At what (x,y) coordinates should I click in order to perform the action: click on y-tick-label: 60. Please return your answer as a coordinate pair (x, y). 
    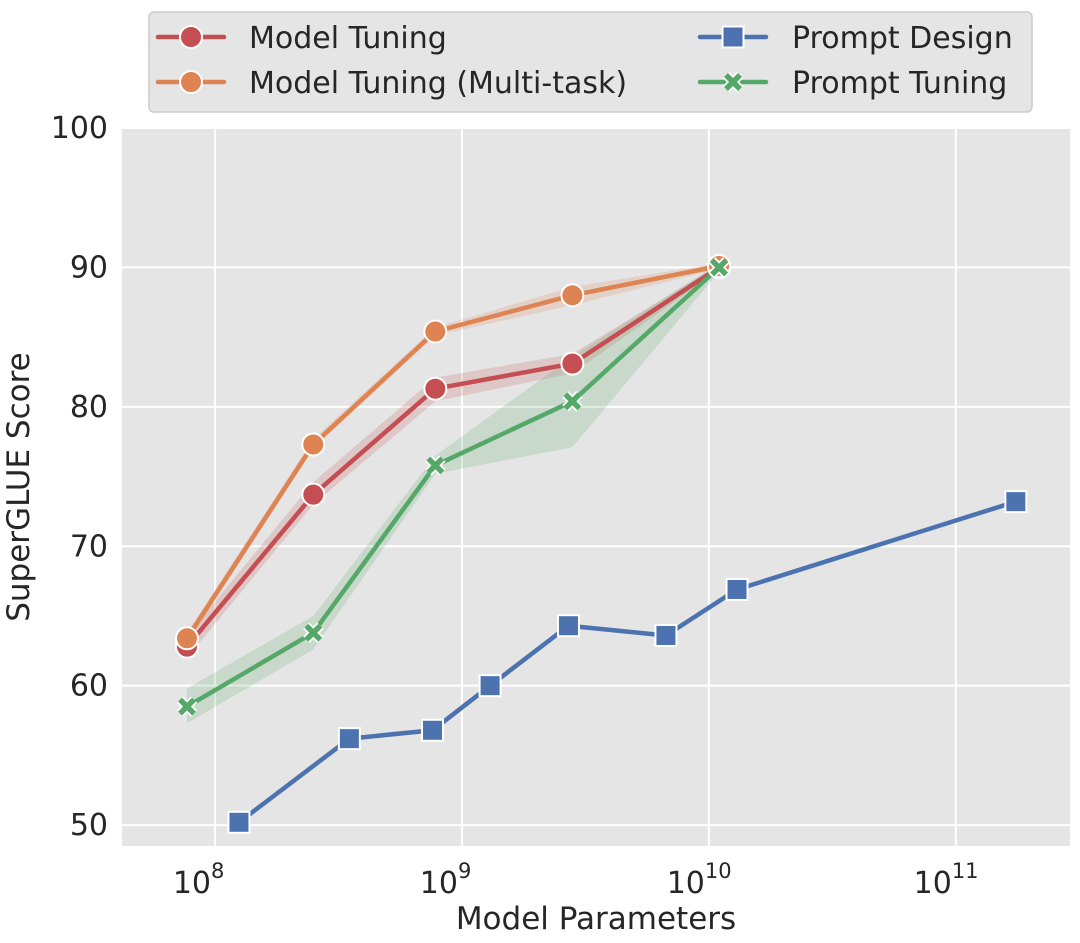
    Looking at the image, I should click on (89, 686).